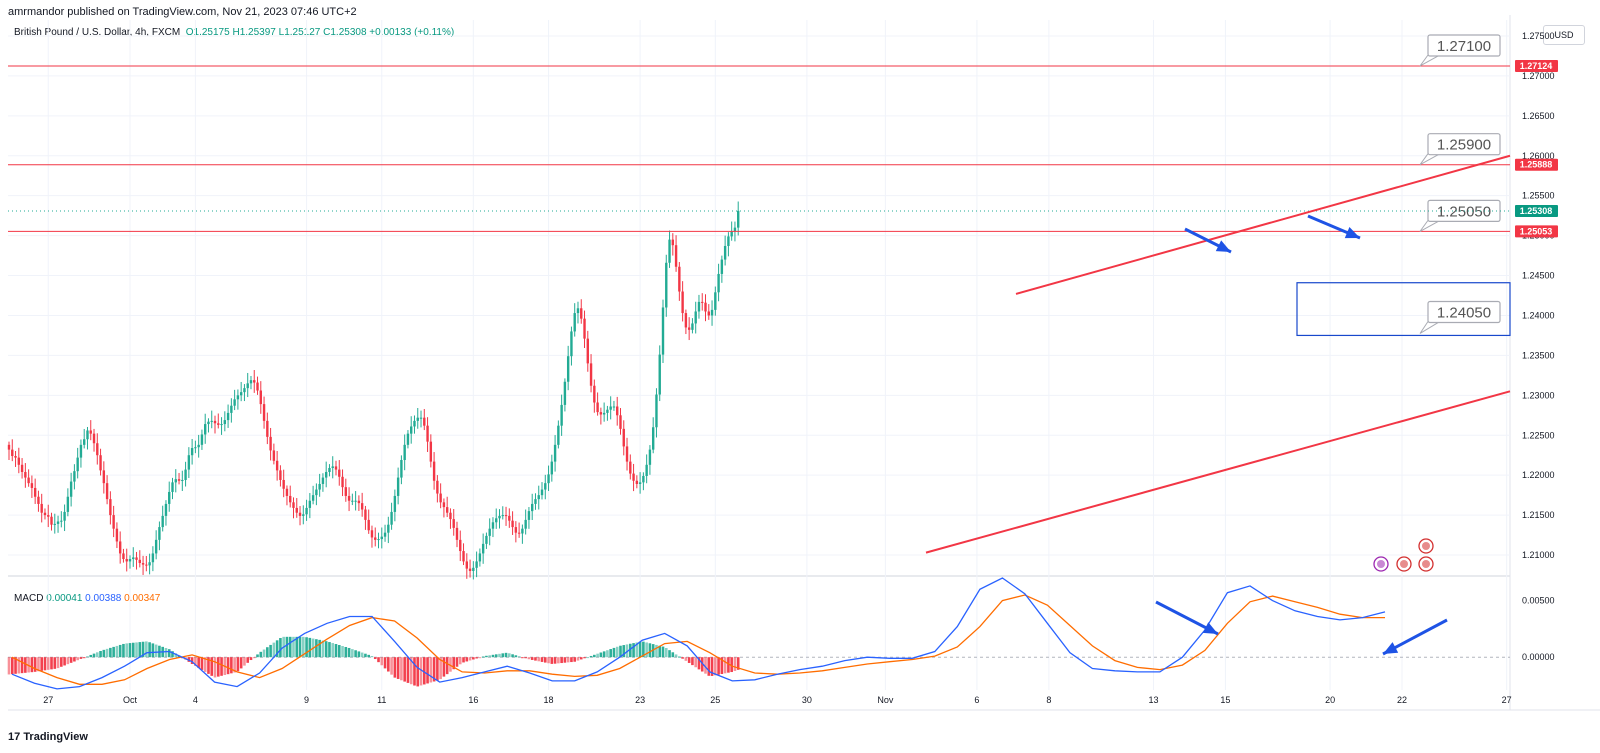  I want to click on callout-box, so click(1464, 312).